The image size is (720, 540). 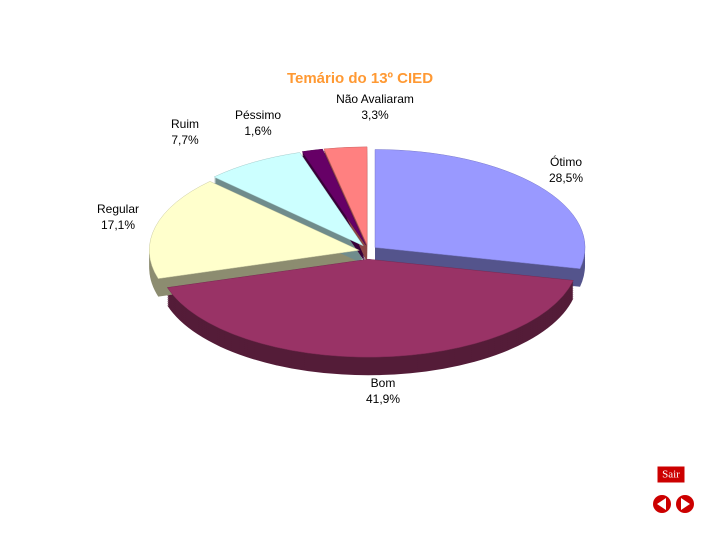 I want to click on slice-value-label: 3,3%, so click(x=375, y=115).